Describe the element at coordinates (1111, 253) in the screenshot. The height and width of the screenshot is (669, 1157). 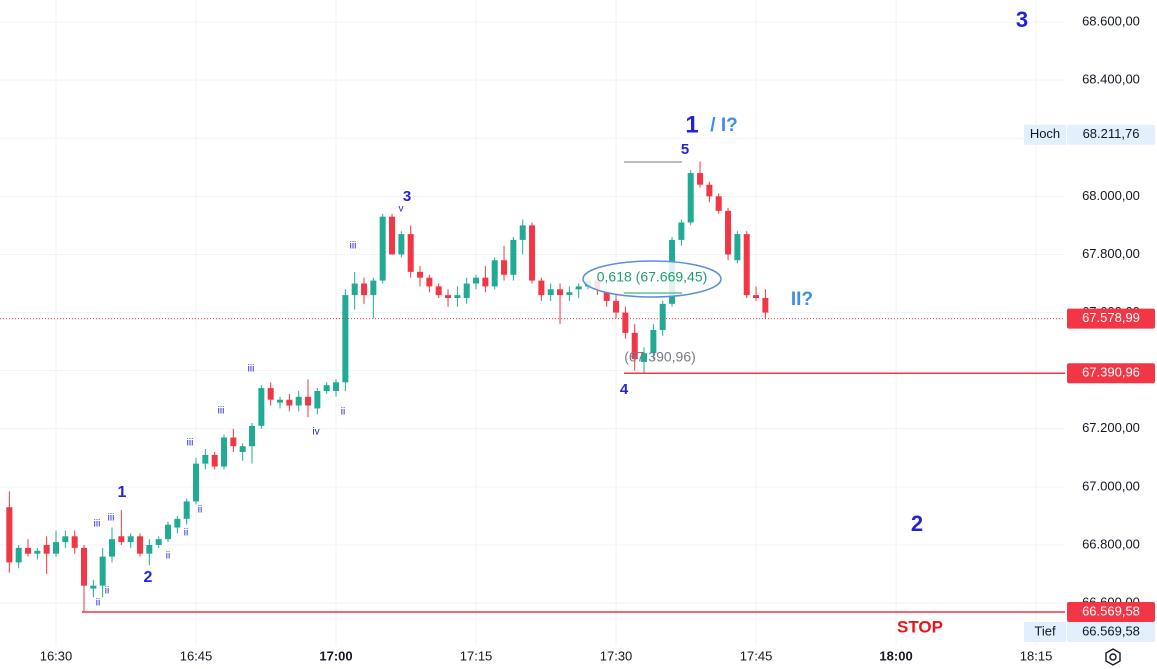
I see `y-tick-label: 67.800,00` at that location.